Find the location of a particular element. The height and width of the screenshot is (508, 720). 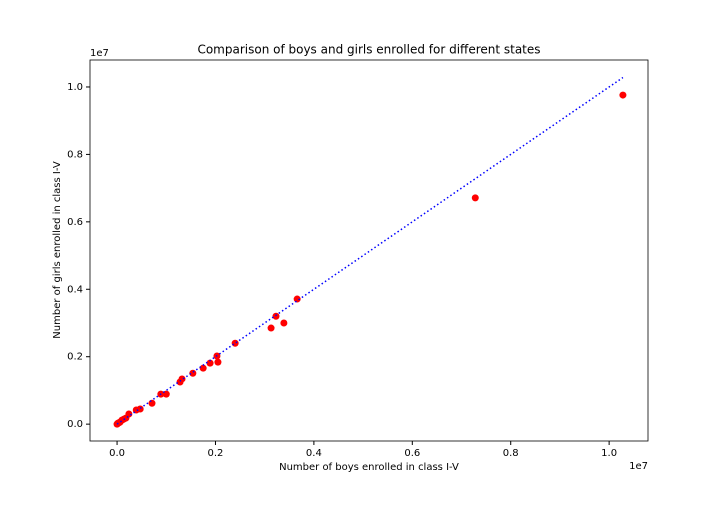

y-tick-label: 0.2 is located at coordinates (75, 357).